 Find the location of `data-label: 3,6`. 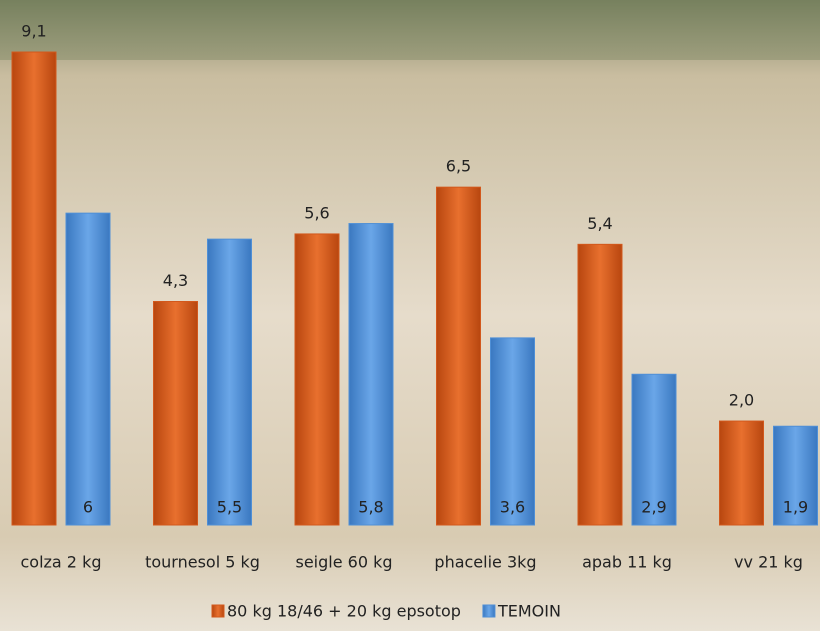

data-label: 3,6 is located at coordinates (512, 507).